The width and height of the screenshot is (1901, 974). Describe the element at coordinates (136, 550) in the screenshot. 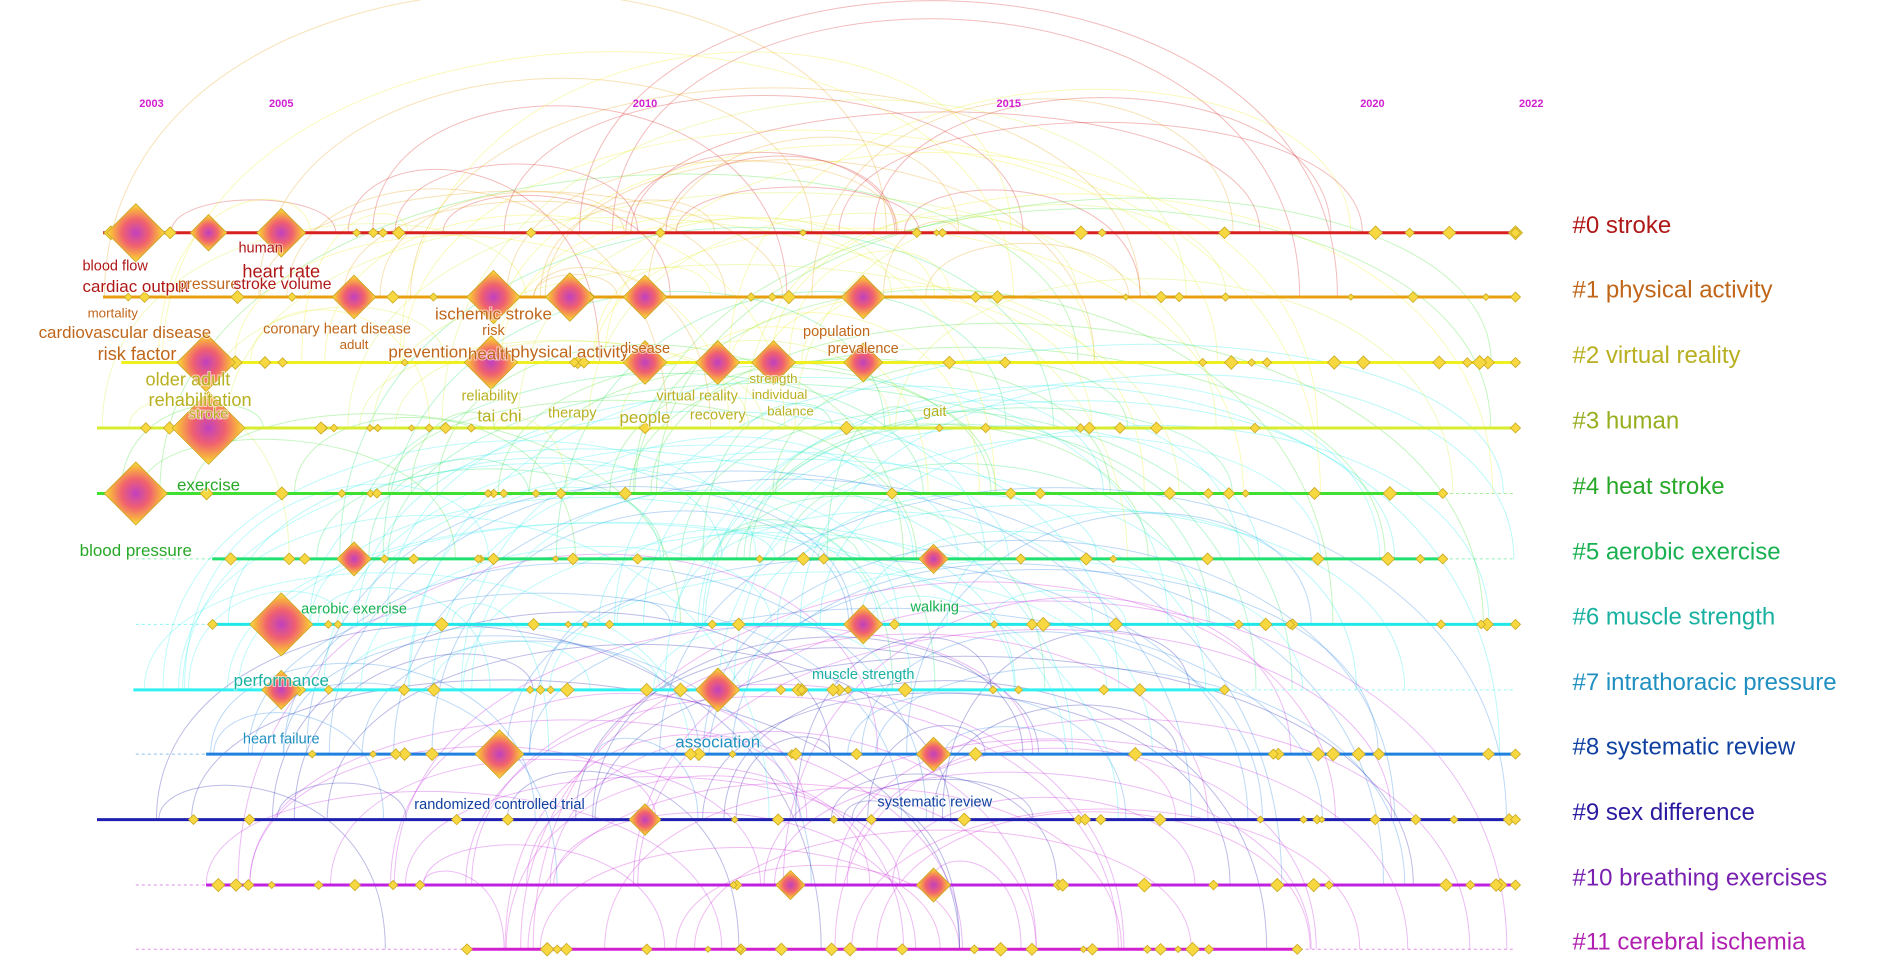

I see `keyword-label: blood pressure` at that location.